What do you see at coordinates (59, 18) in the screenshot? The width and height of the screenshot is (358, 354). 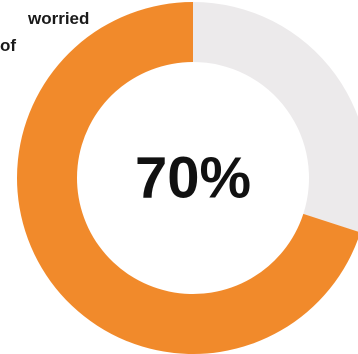 I see `caption-line-1: worried` at bounding box center [59, 18].